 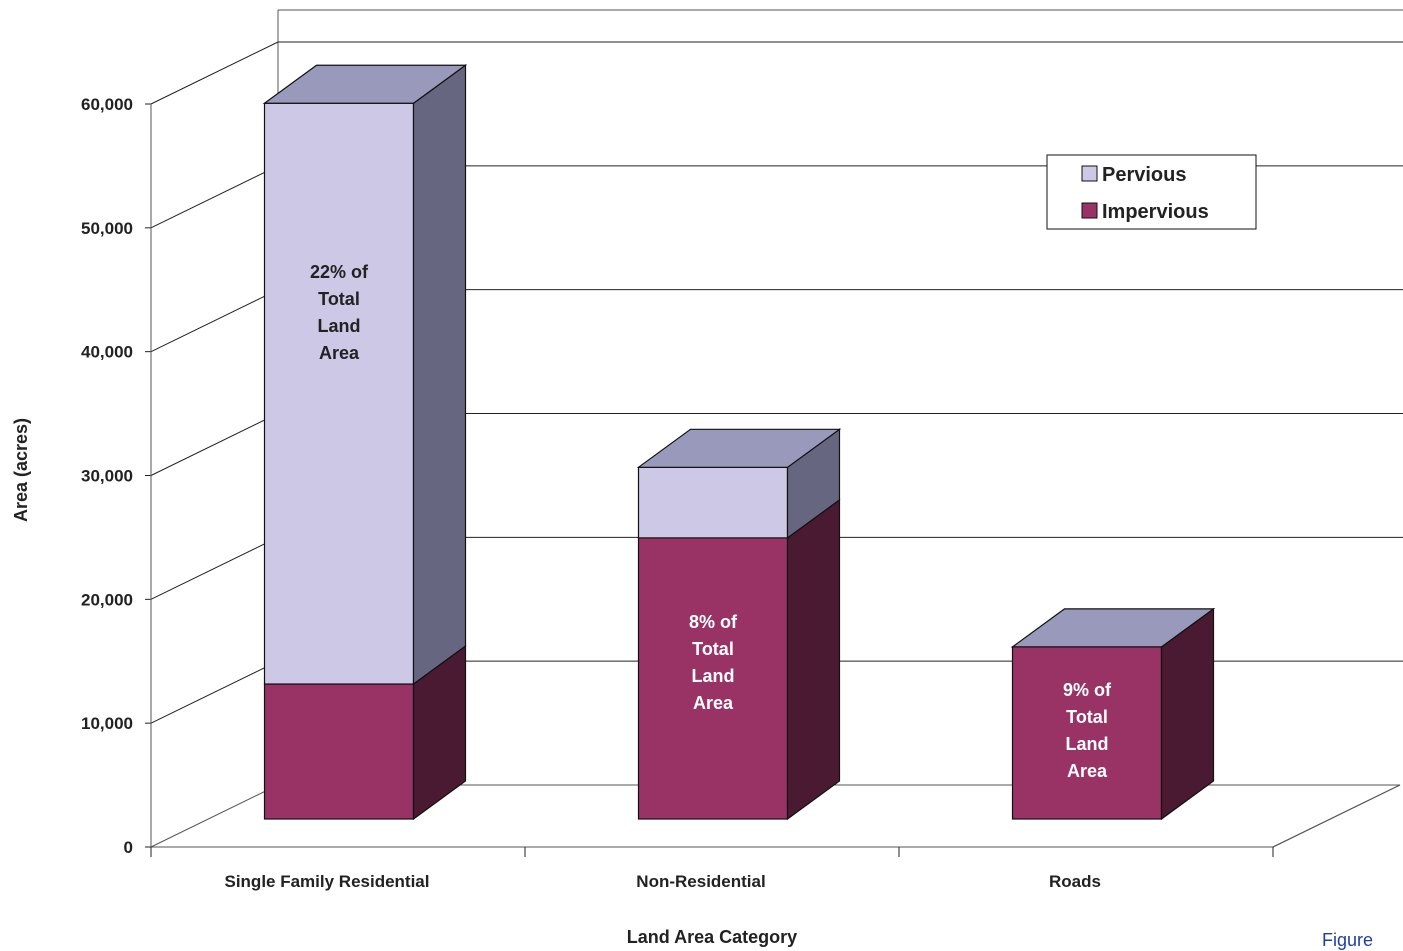 What do you see at coordinates (1144, 175) in the screenshot?
I see `legend-label-pervious: Pervious` at bounding box center [1144, 175].